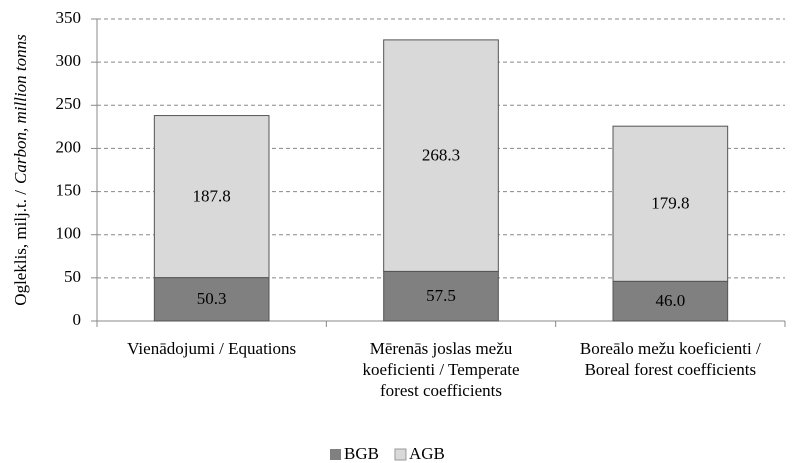 This screenshot has height=463, width=793. Describe the element at coordinates (212, 348) in the screenshot. I see `x-tick-label: Vienādojumi / Equations` at that location.